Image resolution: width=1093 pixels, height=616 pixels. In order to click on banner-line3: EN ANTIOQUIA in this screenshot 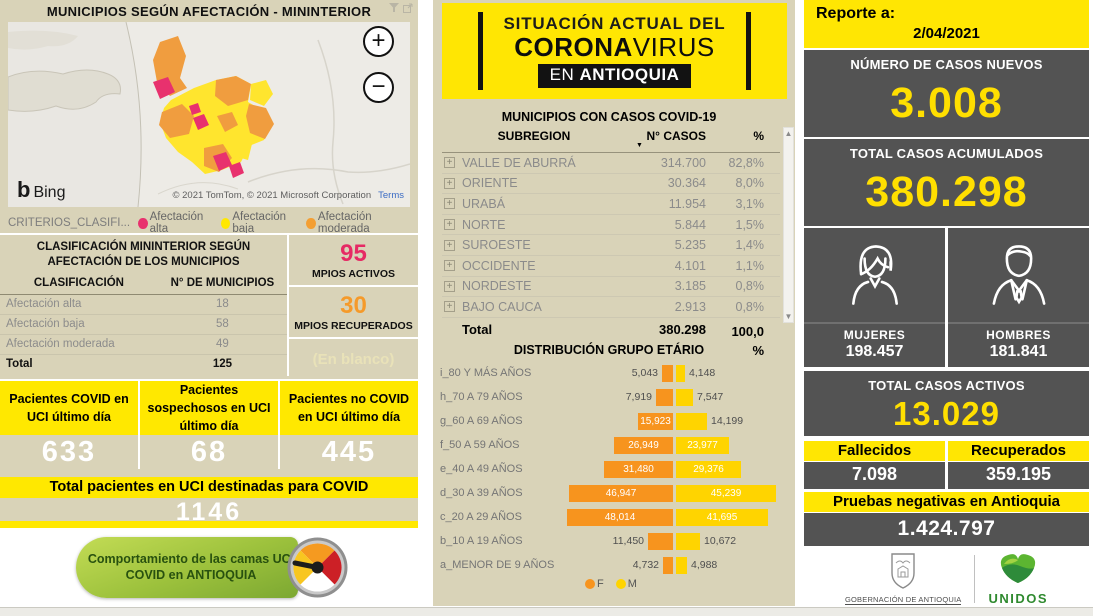, I will do `click(614, 75)`.